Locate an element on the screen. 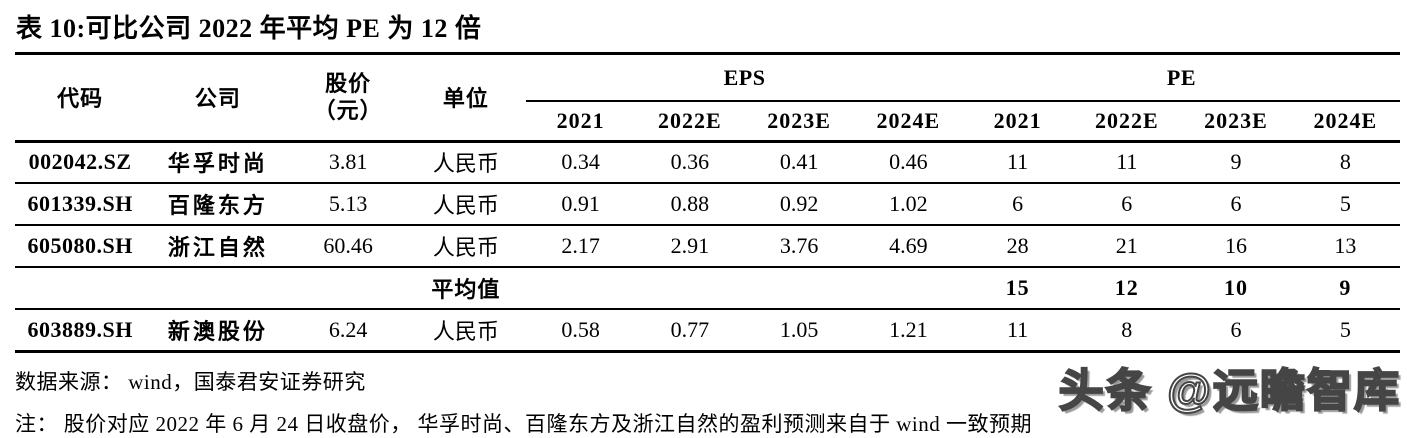 The width and height of the screenshot is (1407, 438). cell-code is located at coordinates (80, 288).